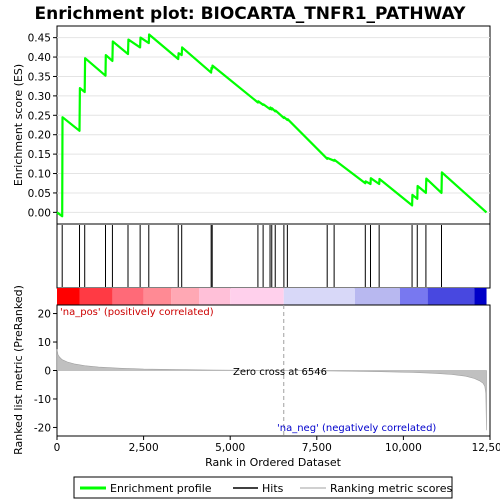  I want to click on x-tick-label: 10,000, so click(403, 448).